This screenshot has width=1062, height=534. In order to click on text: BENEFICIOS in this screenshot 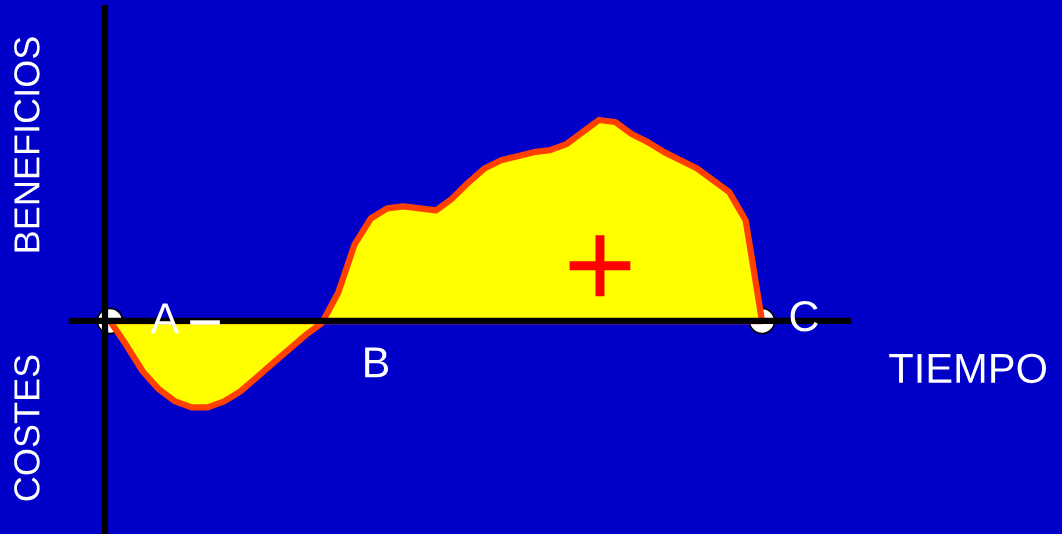, I will do `click(27, 144)`.